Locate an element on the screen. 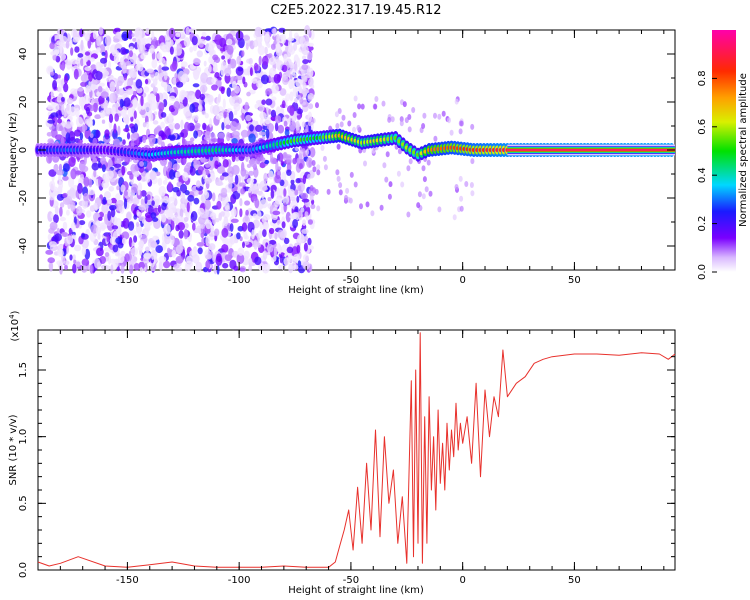 This screenshot has width=750, height=600. colorbar-tick-label: 0.4 is located at coordinates (702, 175).